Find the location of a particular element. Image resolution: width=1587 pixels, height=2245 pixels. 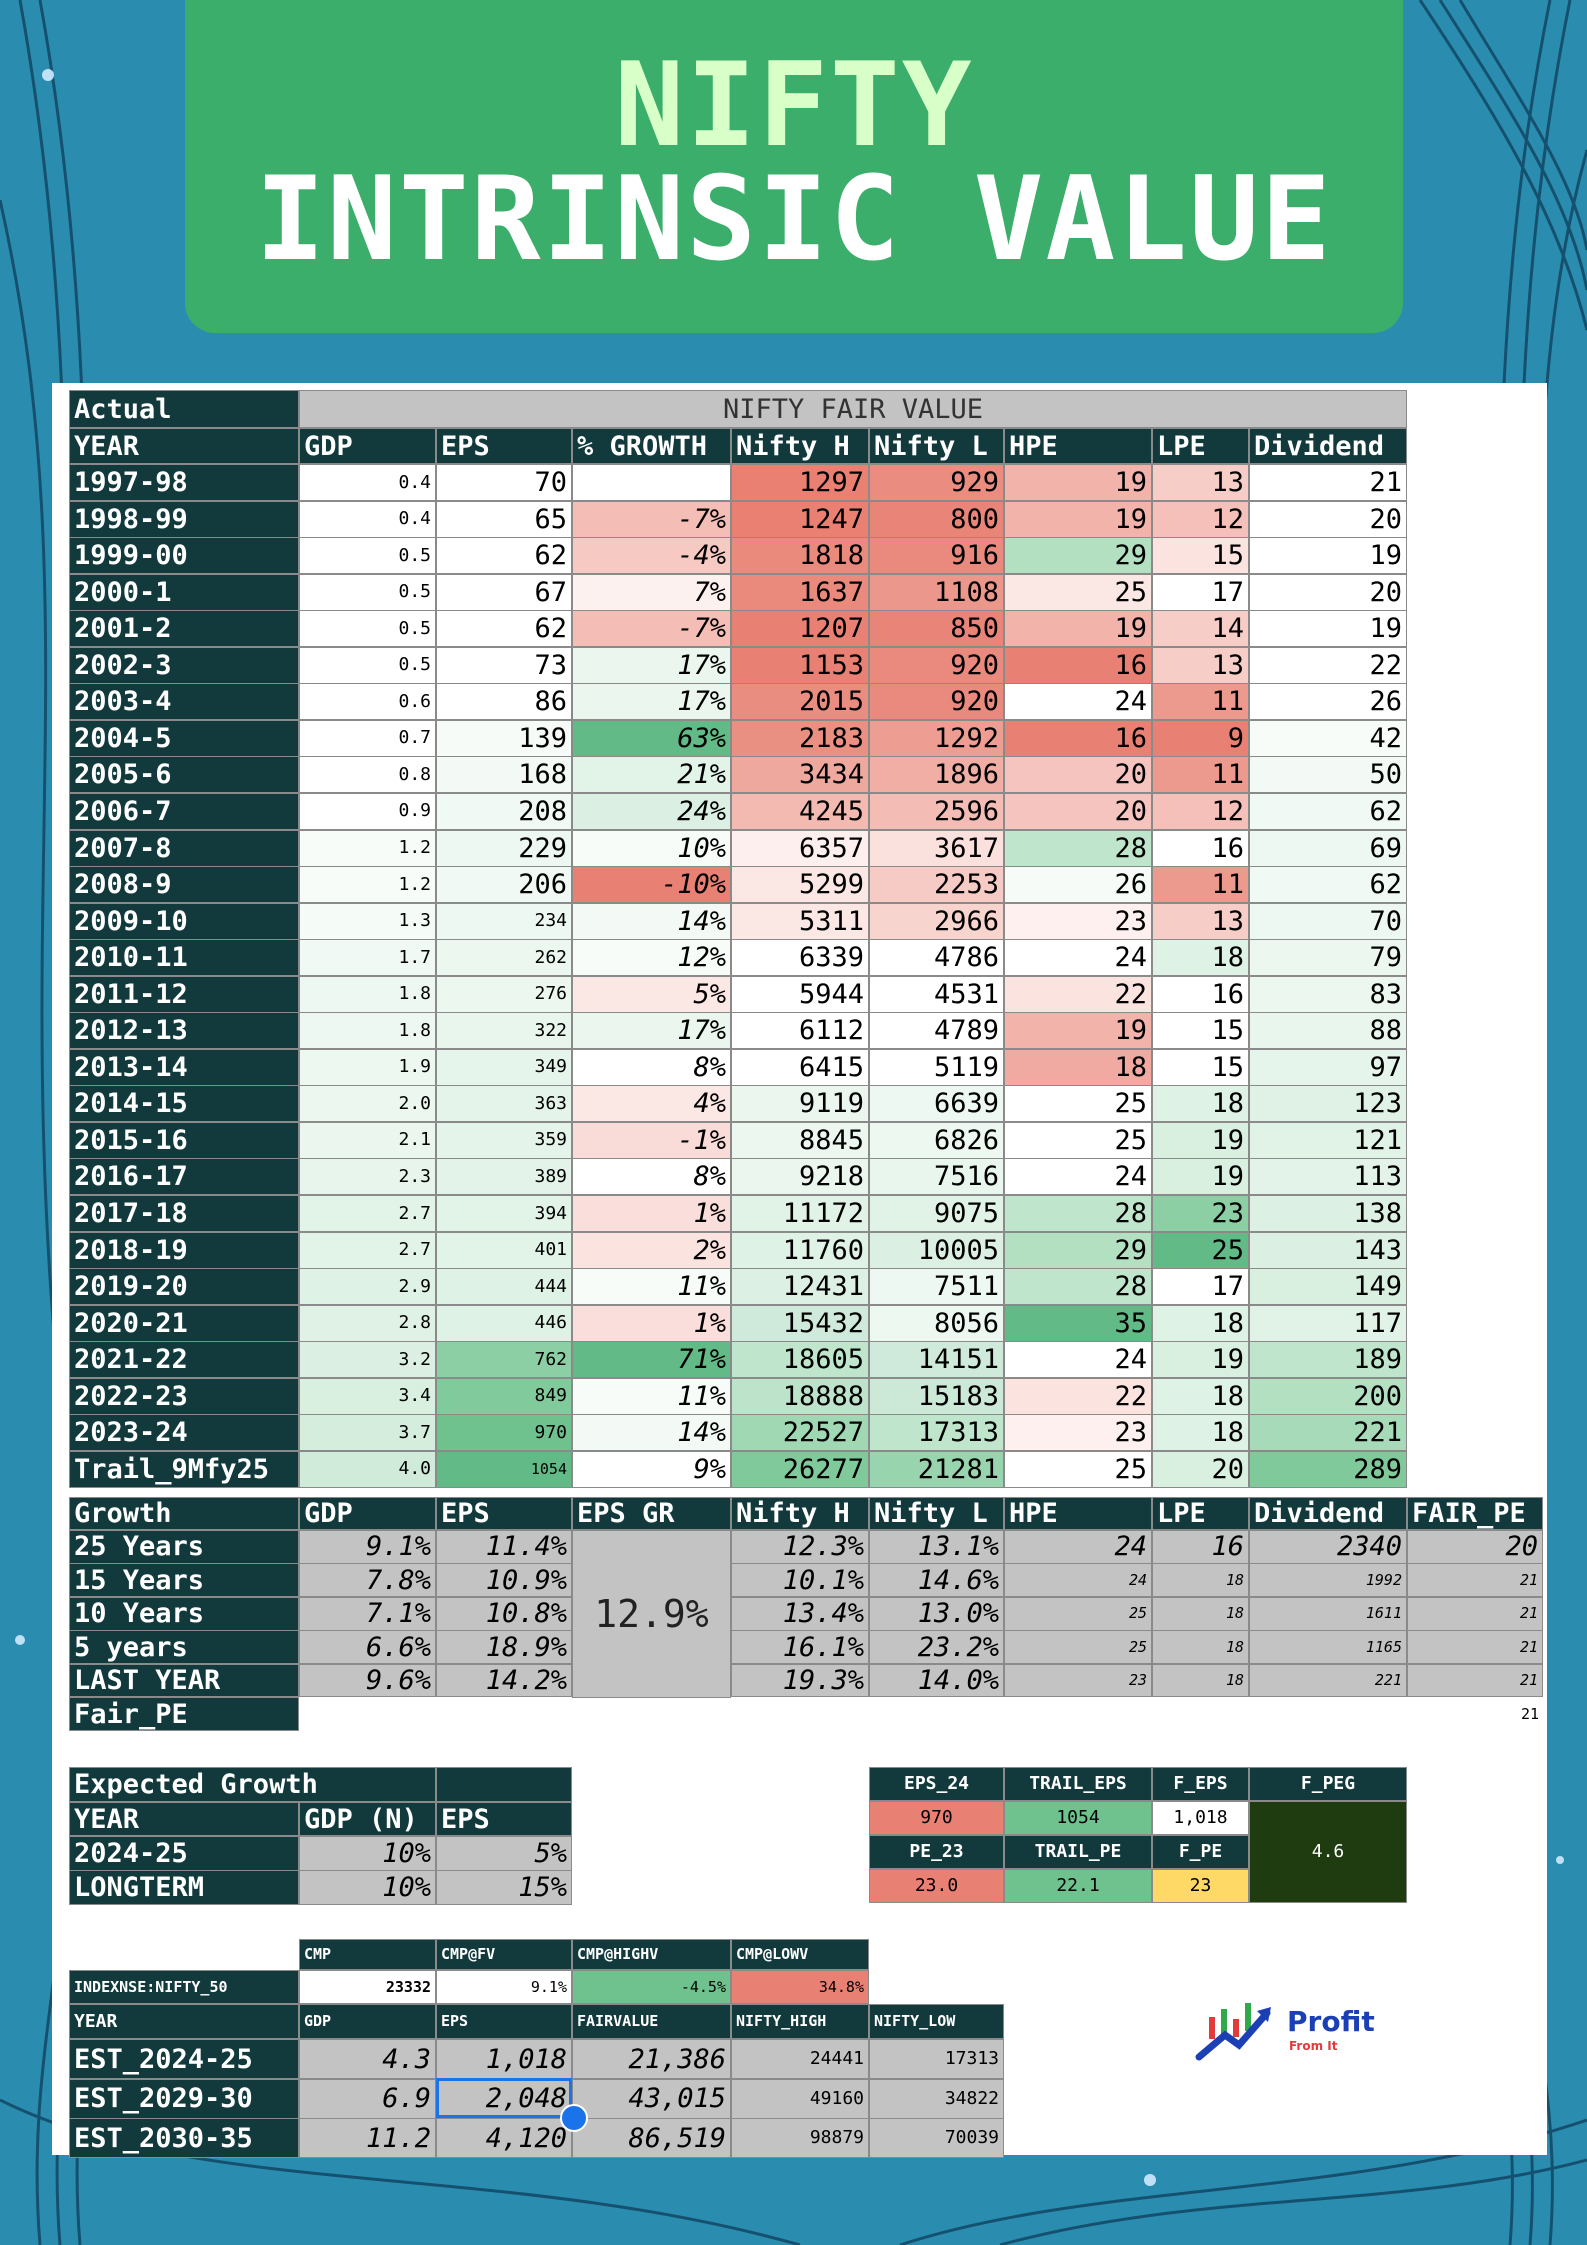

growth-header-1: GDP is located at coordinates (367, 1513).